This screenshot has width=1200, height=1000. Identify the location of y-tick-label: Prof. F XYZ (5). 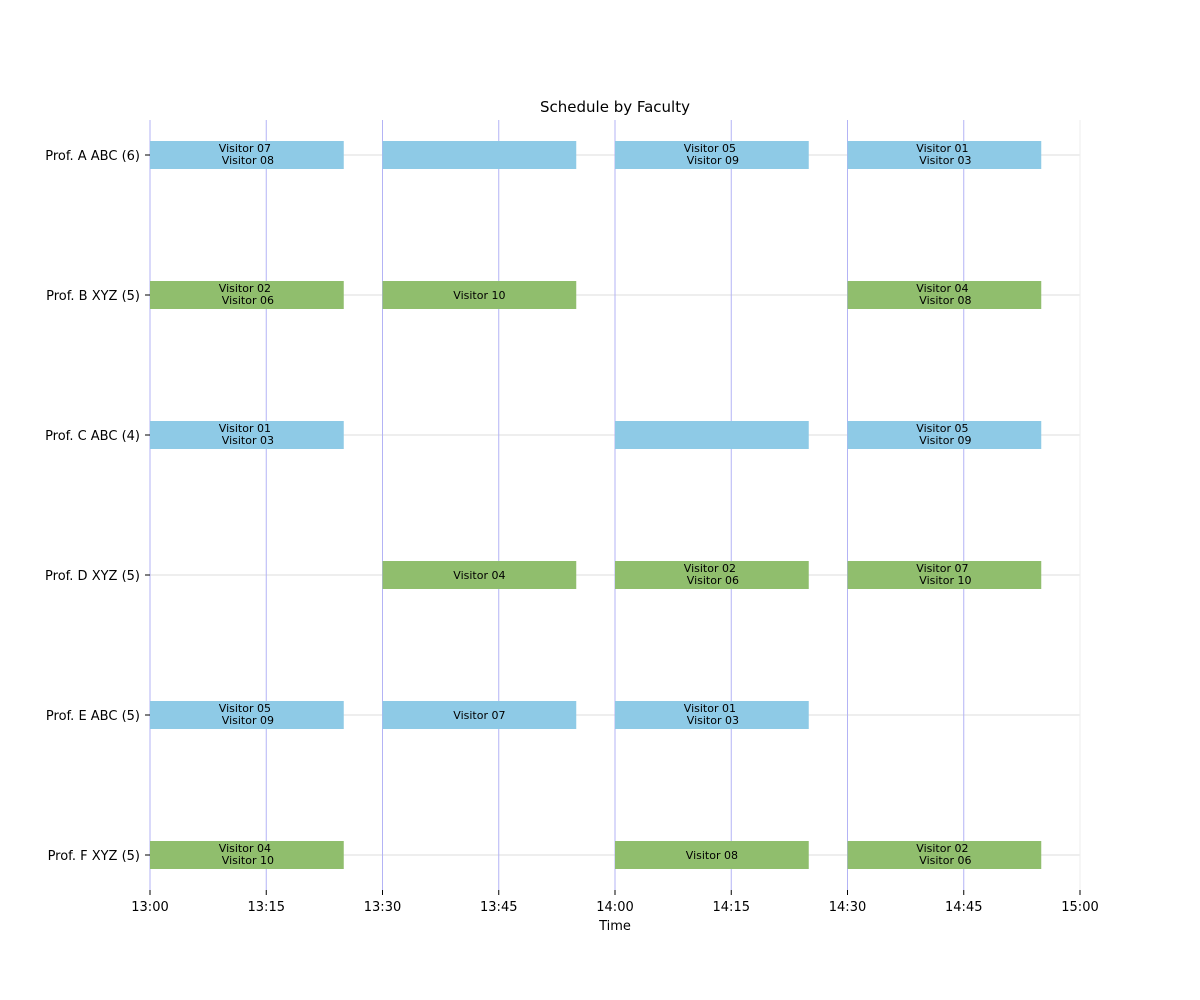
(94, 856).